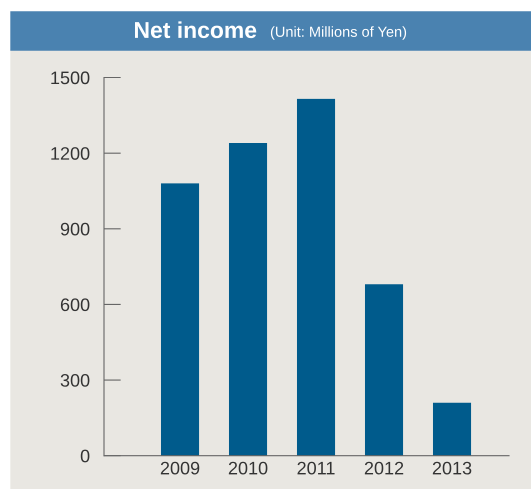 This screenshot has width=531, height=489. What do you see at coordinates (384, 468) in the screenshot?
I see `x-tick-label: 2012` at bounding box center [384, 468].